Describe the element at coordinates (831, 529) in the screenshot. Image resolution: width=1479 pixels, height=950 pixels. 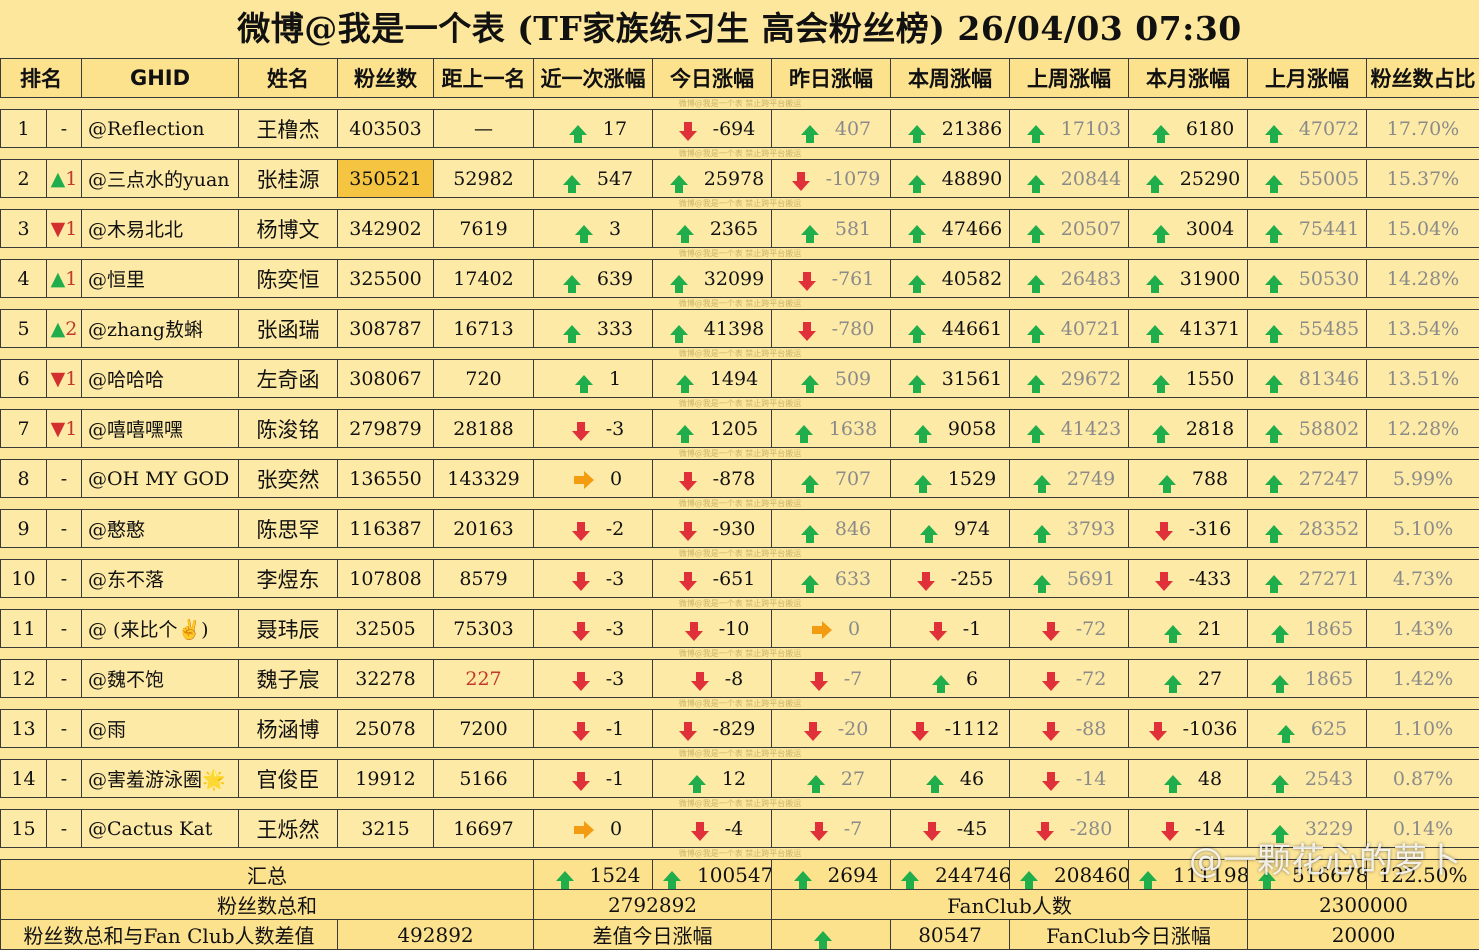
I see `yest-cell: 846` at that location.